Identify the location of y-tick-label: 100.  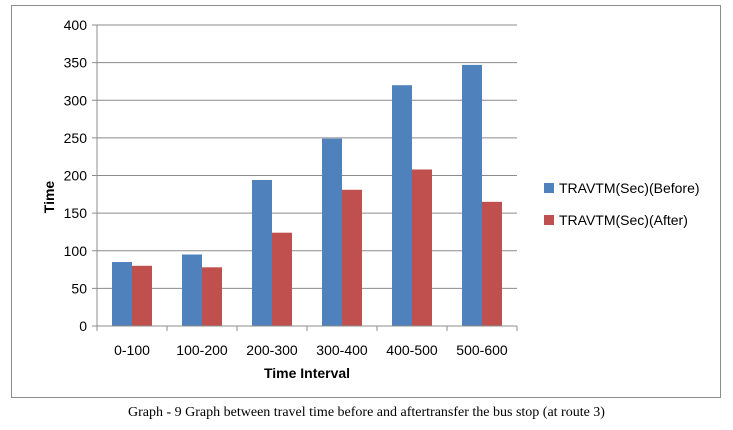
(76, 251).